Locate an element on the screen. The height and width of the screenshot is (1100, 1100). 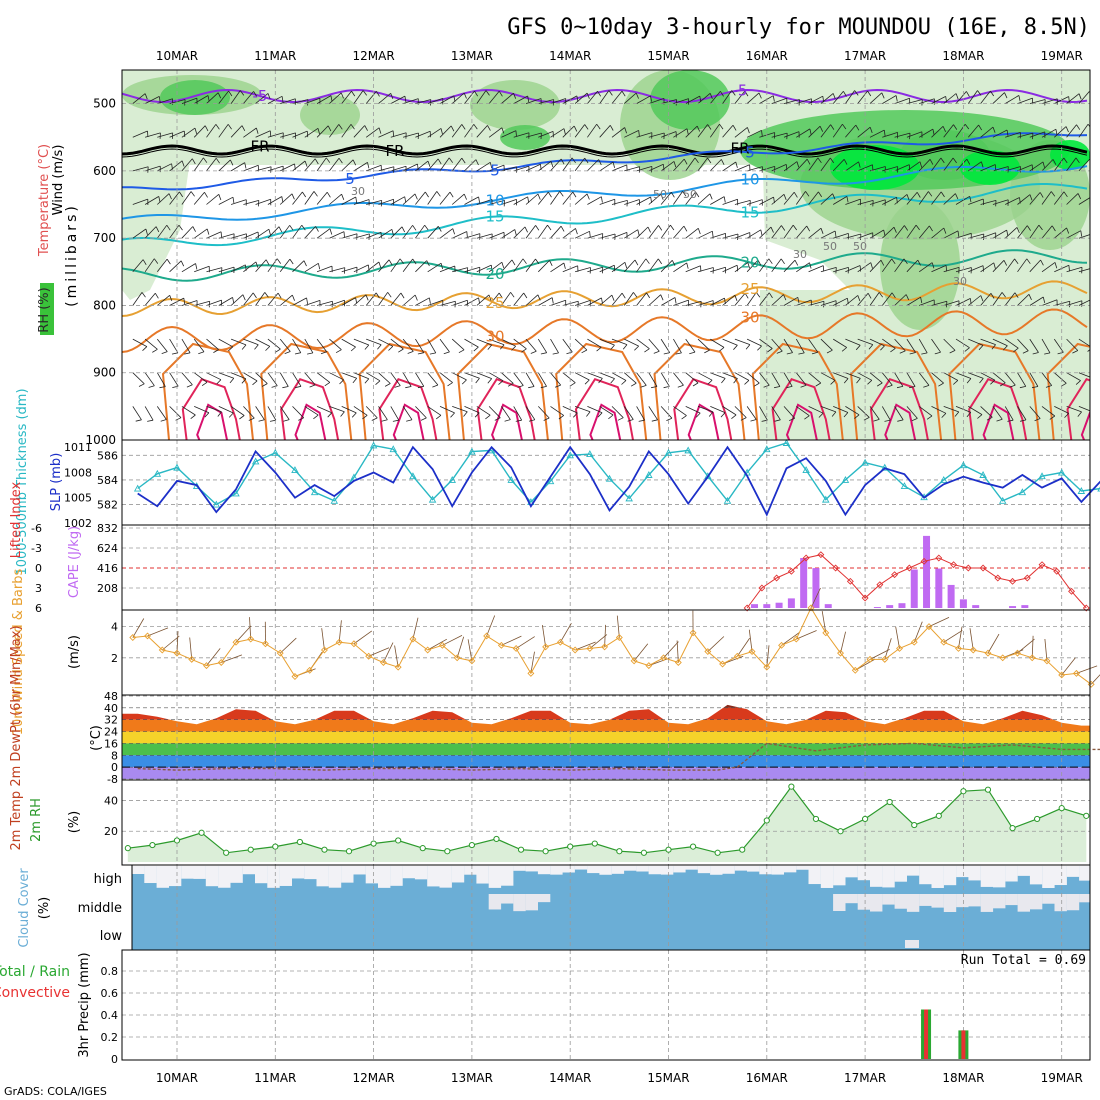
isotherm-label: FR is located at coordinates (394, 151).